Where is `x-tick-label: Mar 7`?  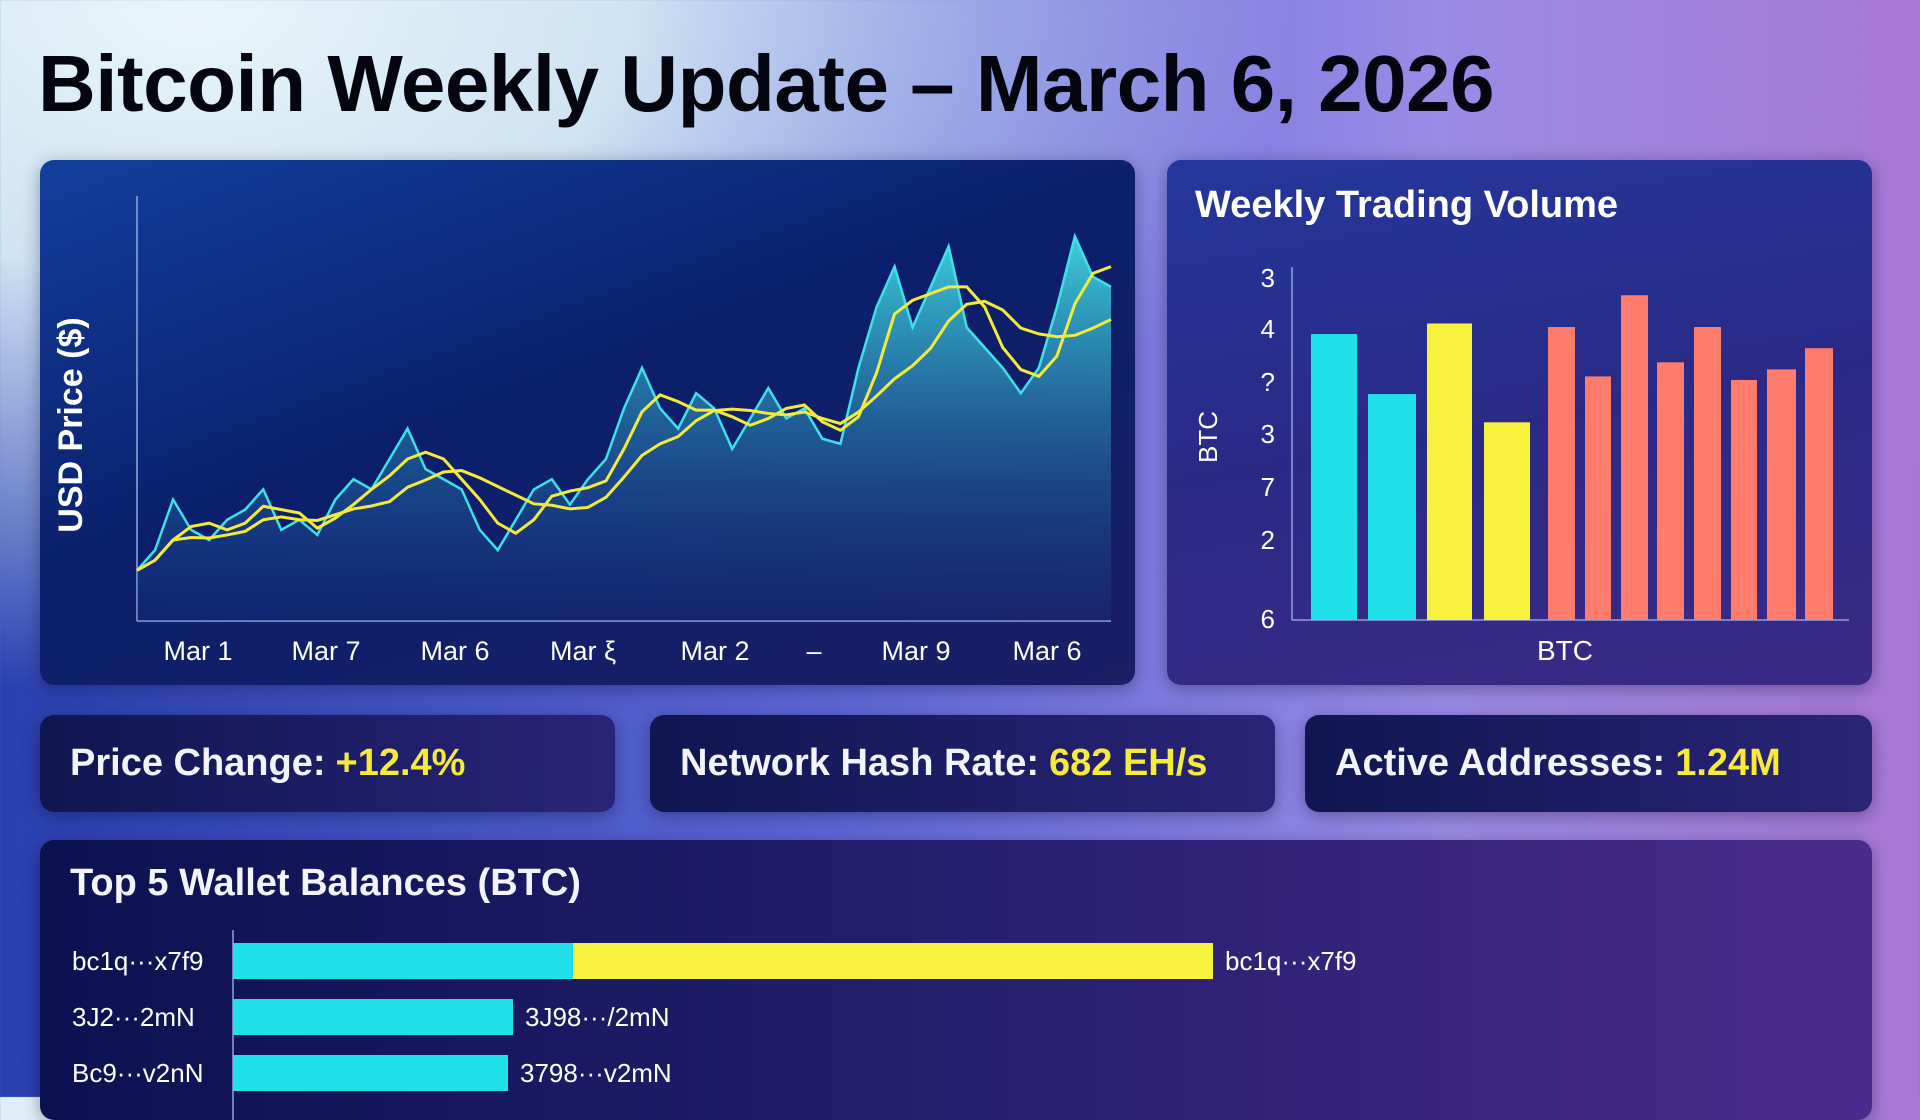 x-tick-label: Mar 7 is located at coordinates (325, 651).